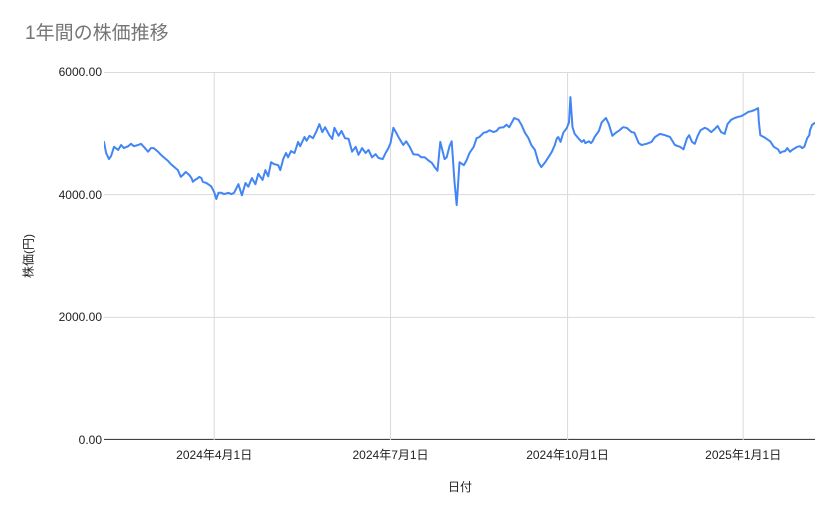 The image size is (839, 519). I want to click on x-axis-title: 日付, so click(460, 487).